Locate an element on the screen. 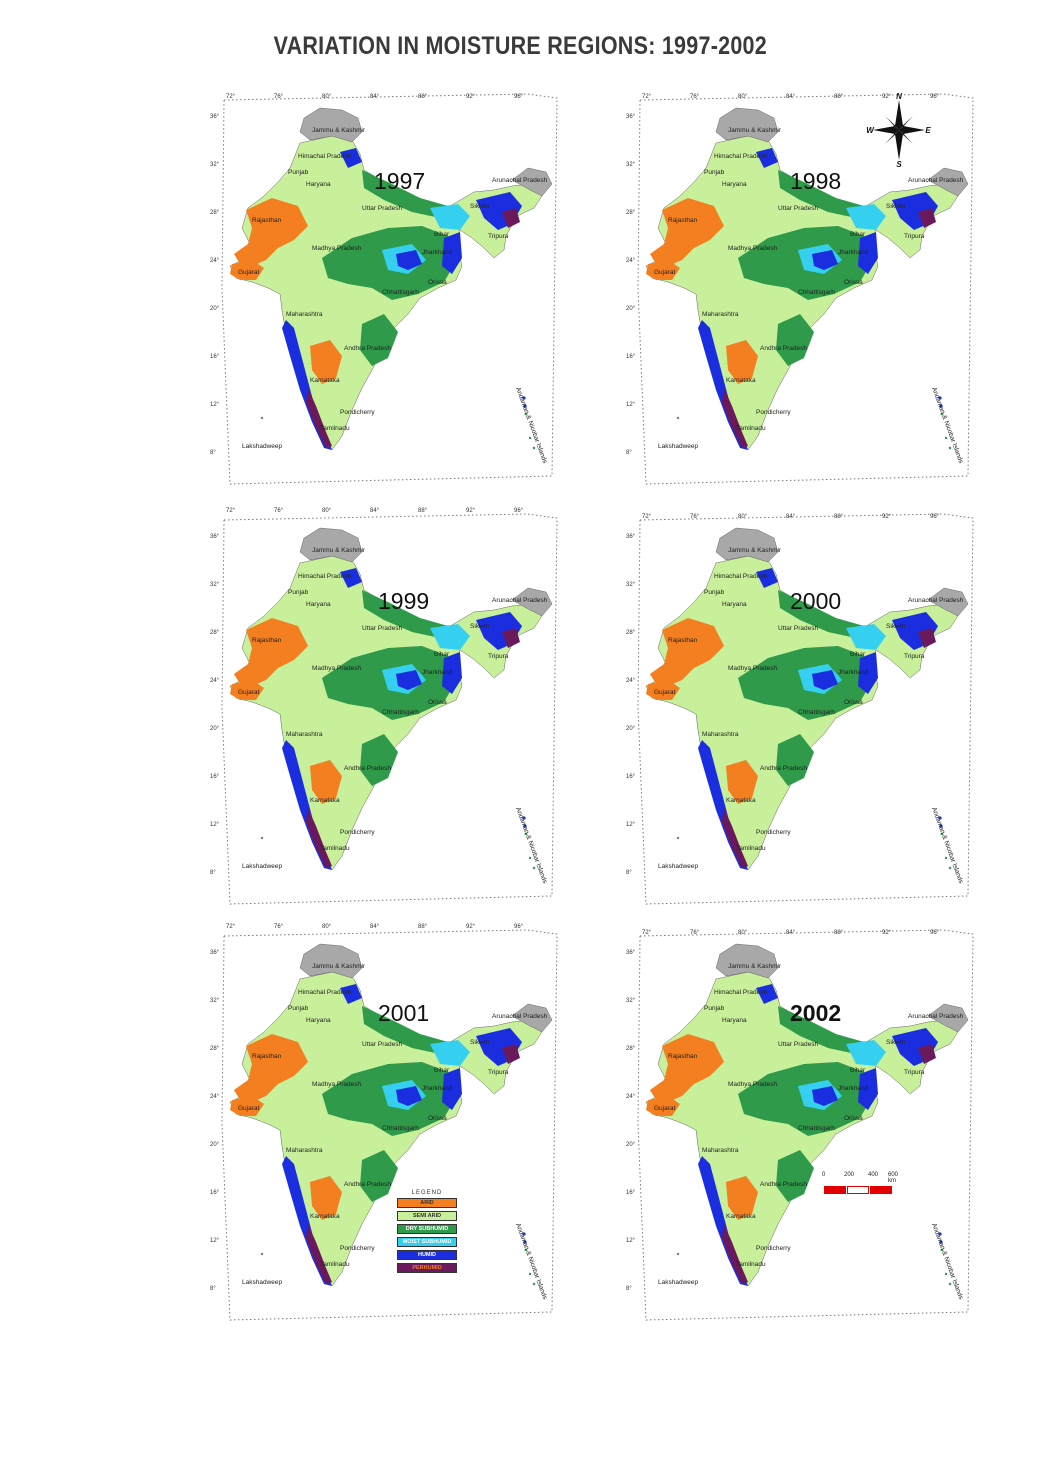  legend-item: ARID is located at coordinates (427, 1203).